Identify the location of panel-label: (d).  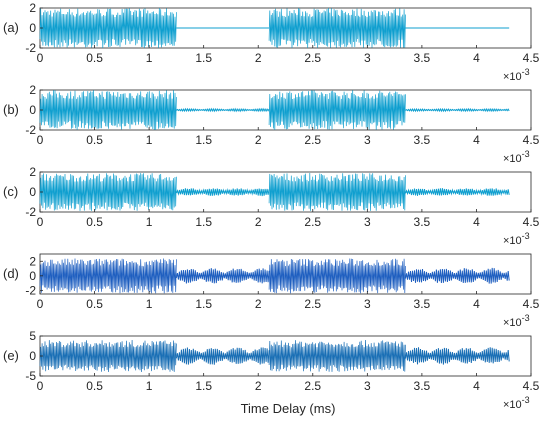
(11, 273).